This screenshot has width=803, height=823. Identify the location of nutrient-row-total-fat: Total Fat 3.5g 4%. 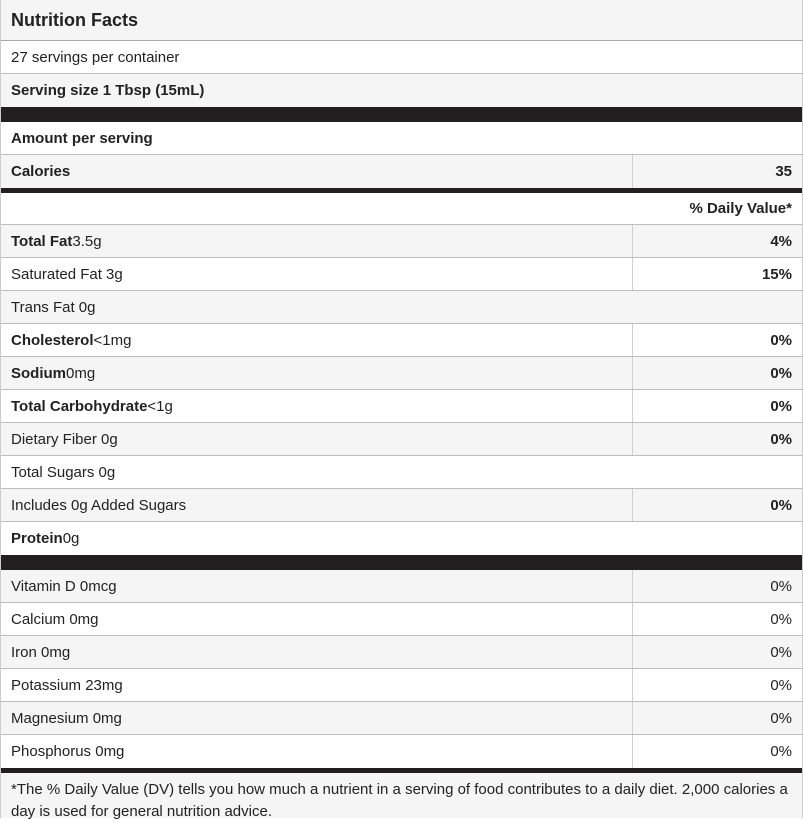
(401, 241).